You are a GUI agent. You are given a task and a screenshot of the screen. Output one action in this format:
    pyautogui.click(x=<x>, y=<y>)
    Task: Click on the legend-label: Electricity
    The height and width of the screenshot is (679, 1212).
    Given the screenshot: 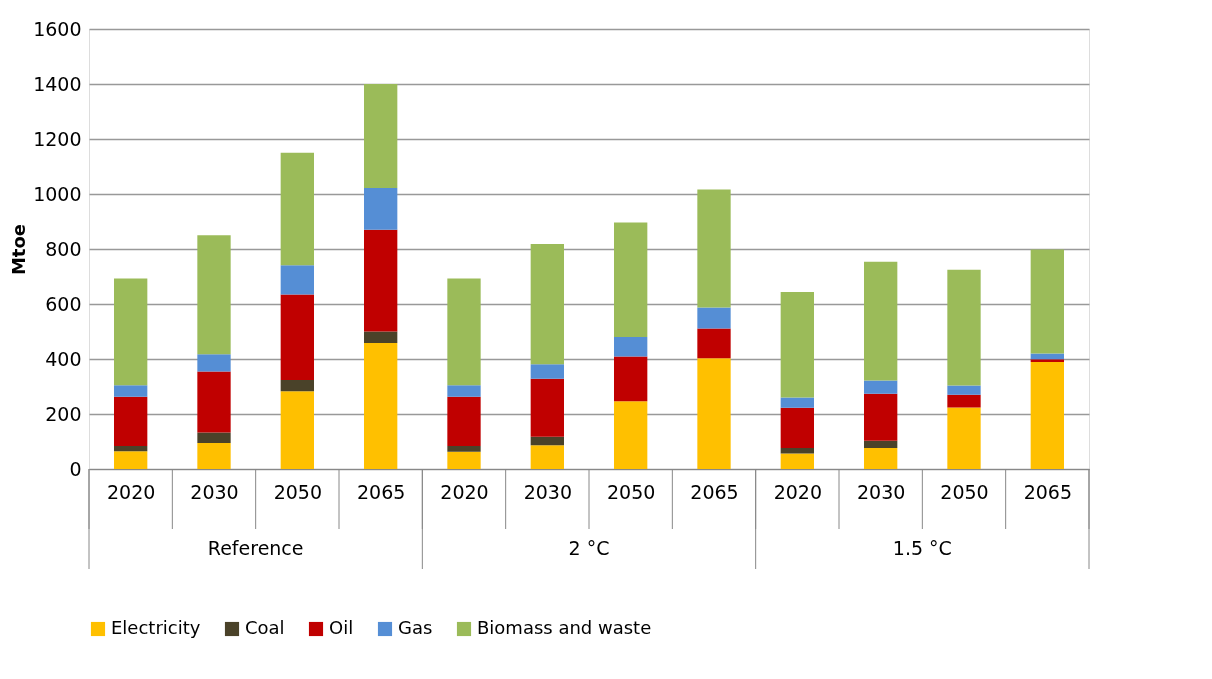 What is the action you would take?
    pyautogui.click(x=156, y=627)
    